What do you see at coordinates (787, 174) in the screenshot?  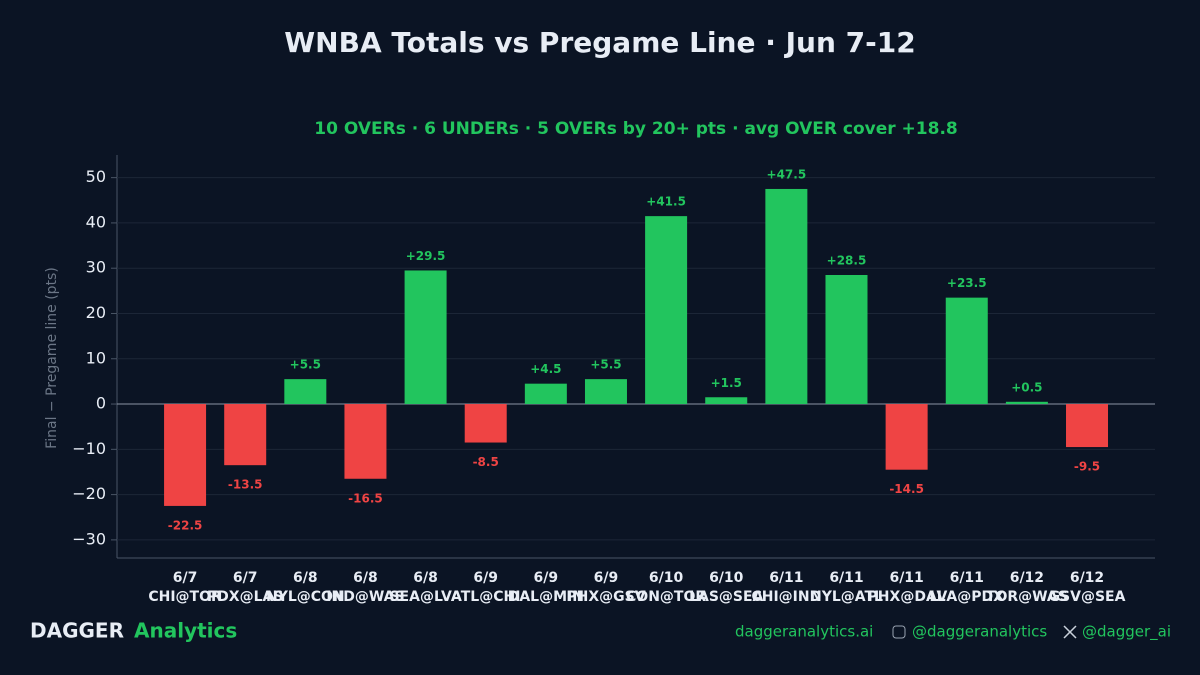 I see `value-label: +47.5` at bounding box center [787, 174].